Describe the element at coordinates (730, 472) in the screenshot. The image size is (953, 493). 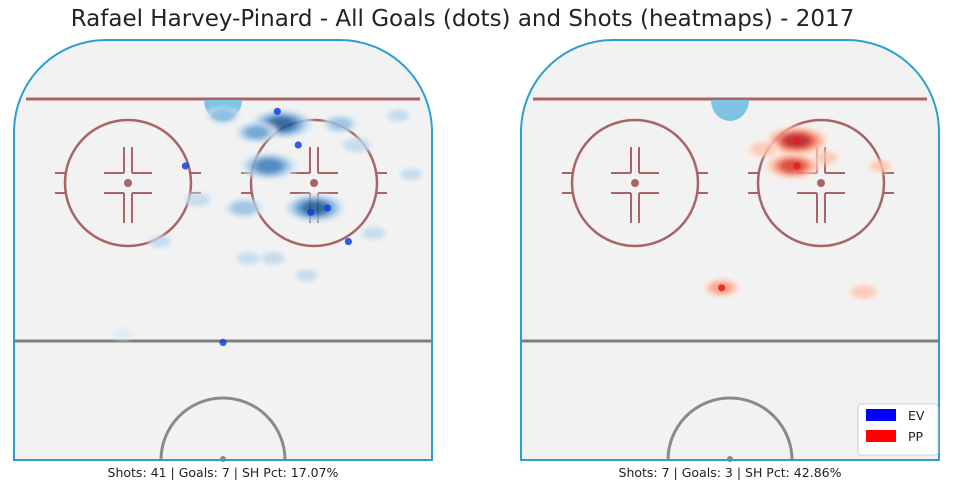
I see `panel-caption-pp: Shots: 7 | Goals: 3 | SH Pct: 42.86%` at that location.